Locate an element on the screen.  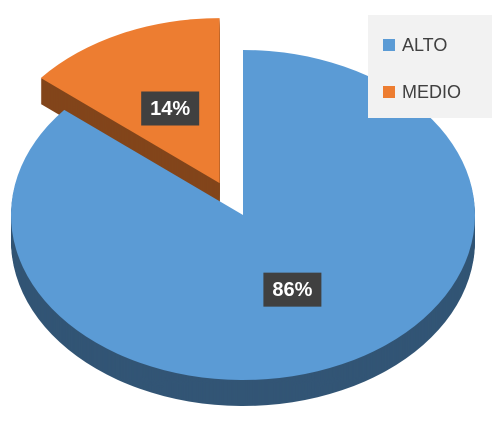
slice is located at coordinates (130, 101).